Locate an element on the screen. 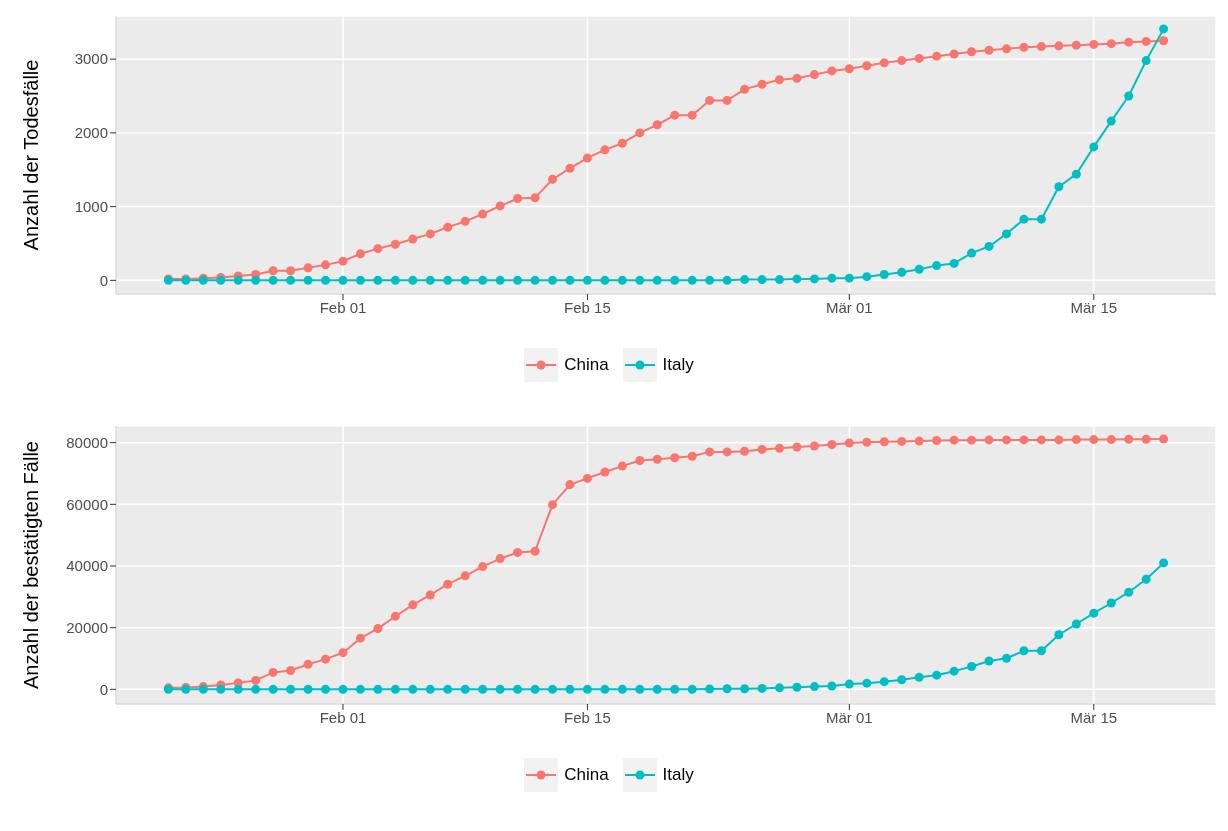 The height and width of the screenshot is (831, 1228). y-tick-label: 40000 is located at coordinates (87, 566).